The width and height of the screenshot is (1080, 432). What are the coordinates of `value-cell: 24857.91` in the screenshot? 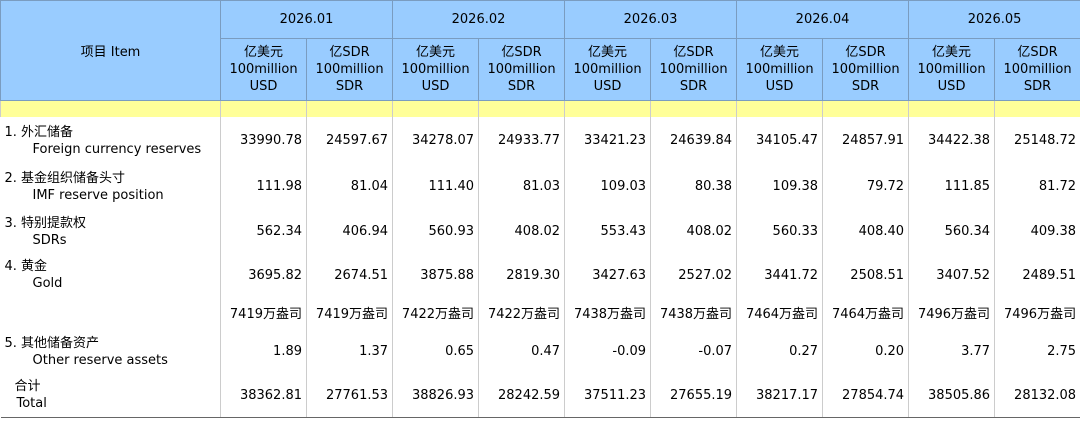 It's located at (866, 140).